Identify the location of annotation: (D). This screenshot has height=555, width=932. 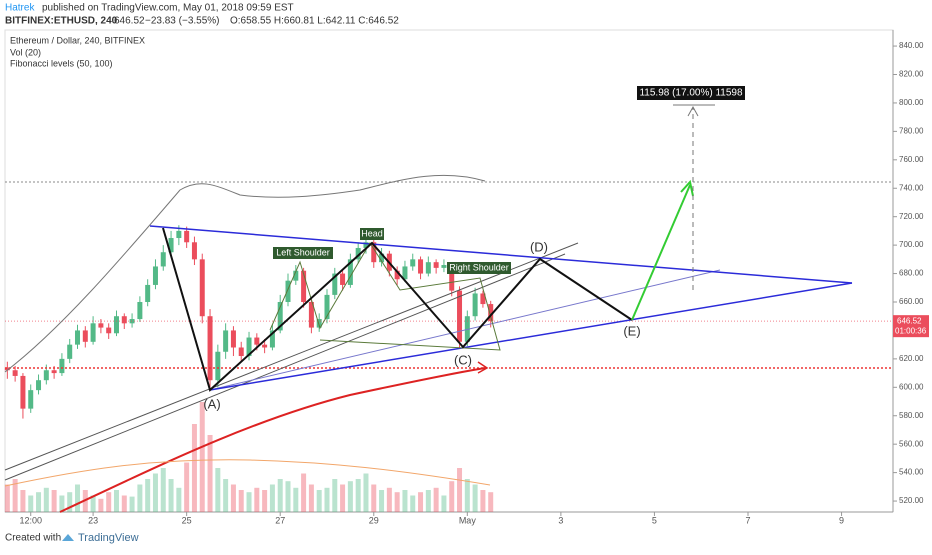
(539, 246).